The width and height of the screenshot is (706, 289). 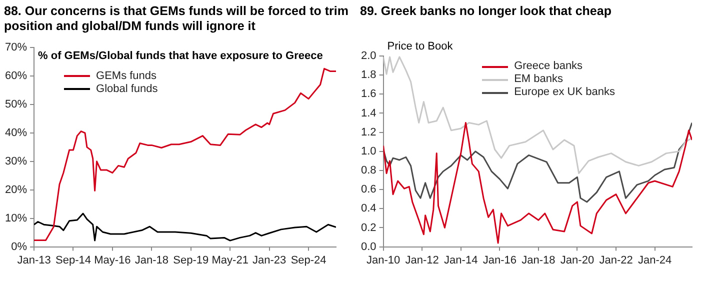 I want to click on y-tick-label: 70%, so click(x=16, y=48).